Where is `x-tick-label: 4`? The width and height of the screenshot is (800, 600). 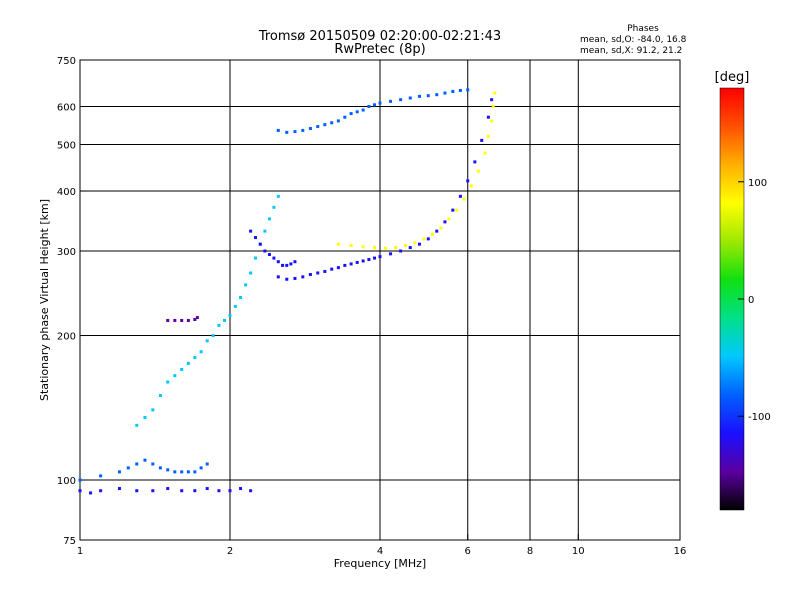
x-tick-label: 4 is located at coordinates (380, 551).